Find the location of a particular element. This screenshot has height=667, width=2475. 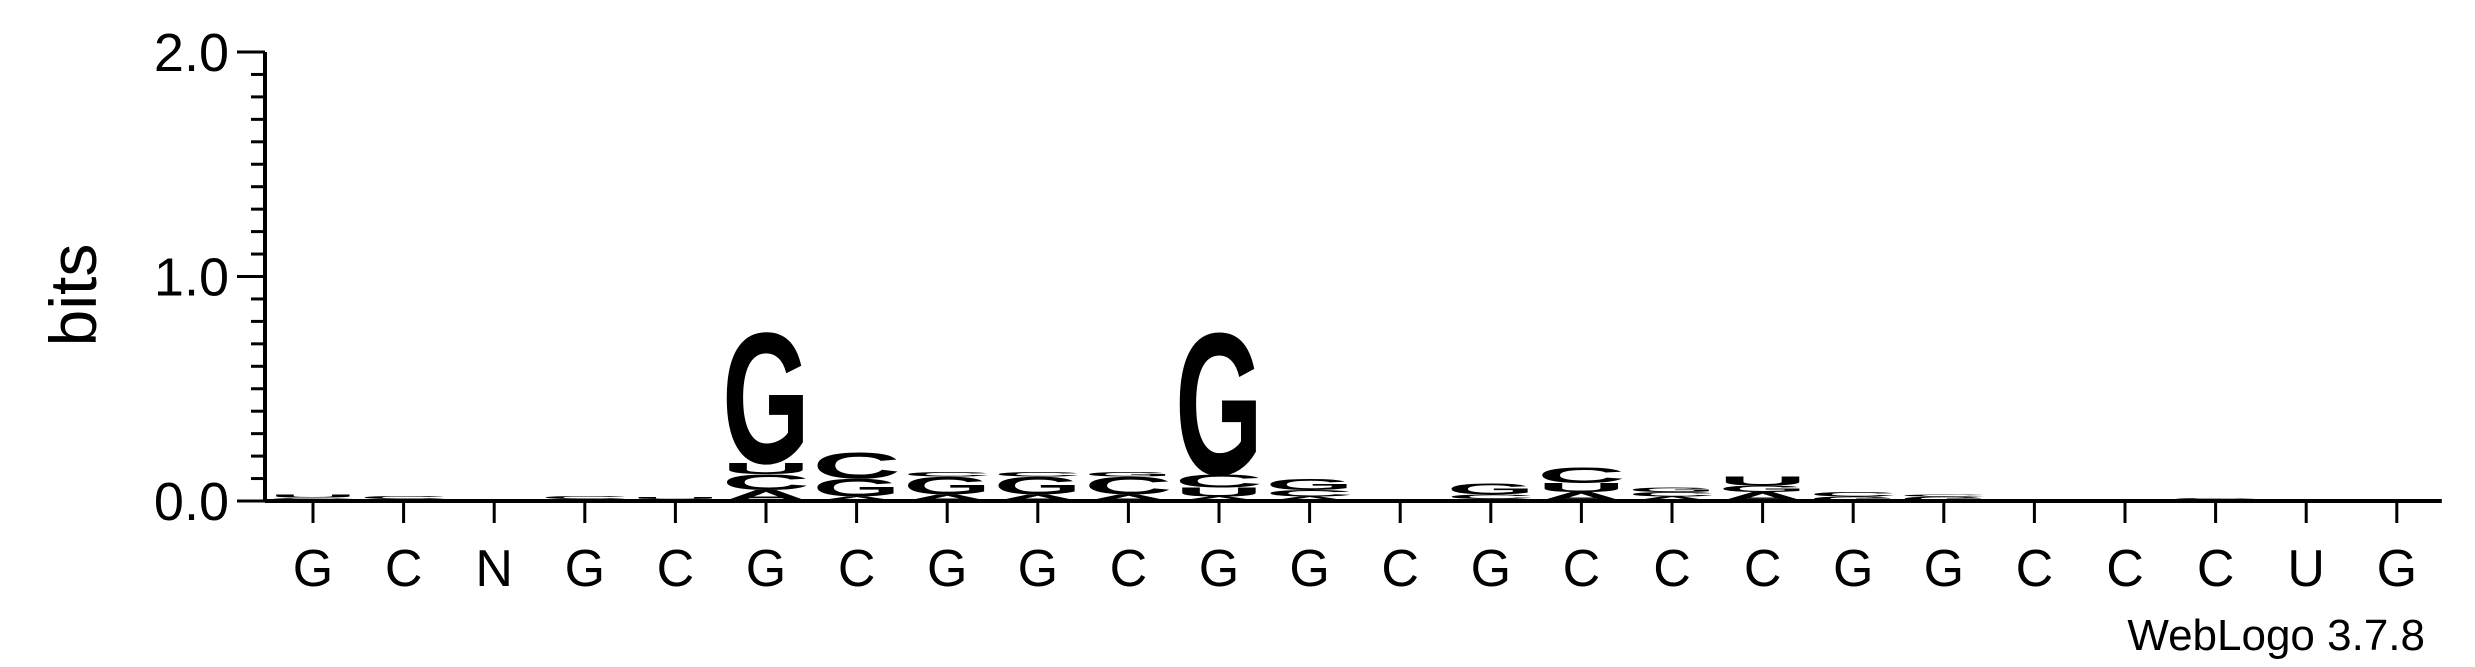

y-tick-label: 1.0 is located at coordinates (191, 278).